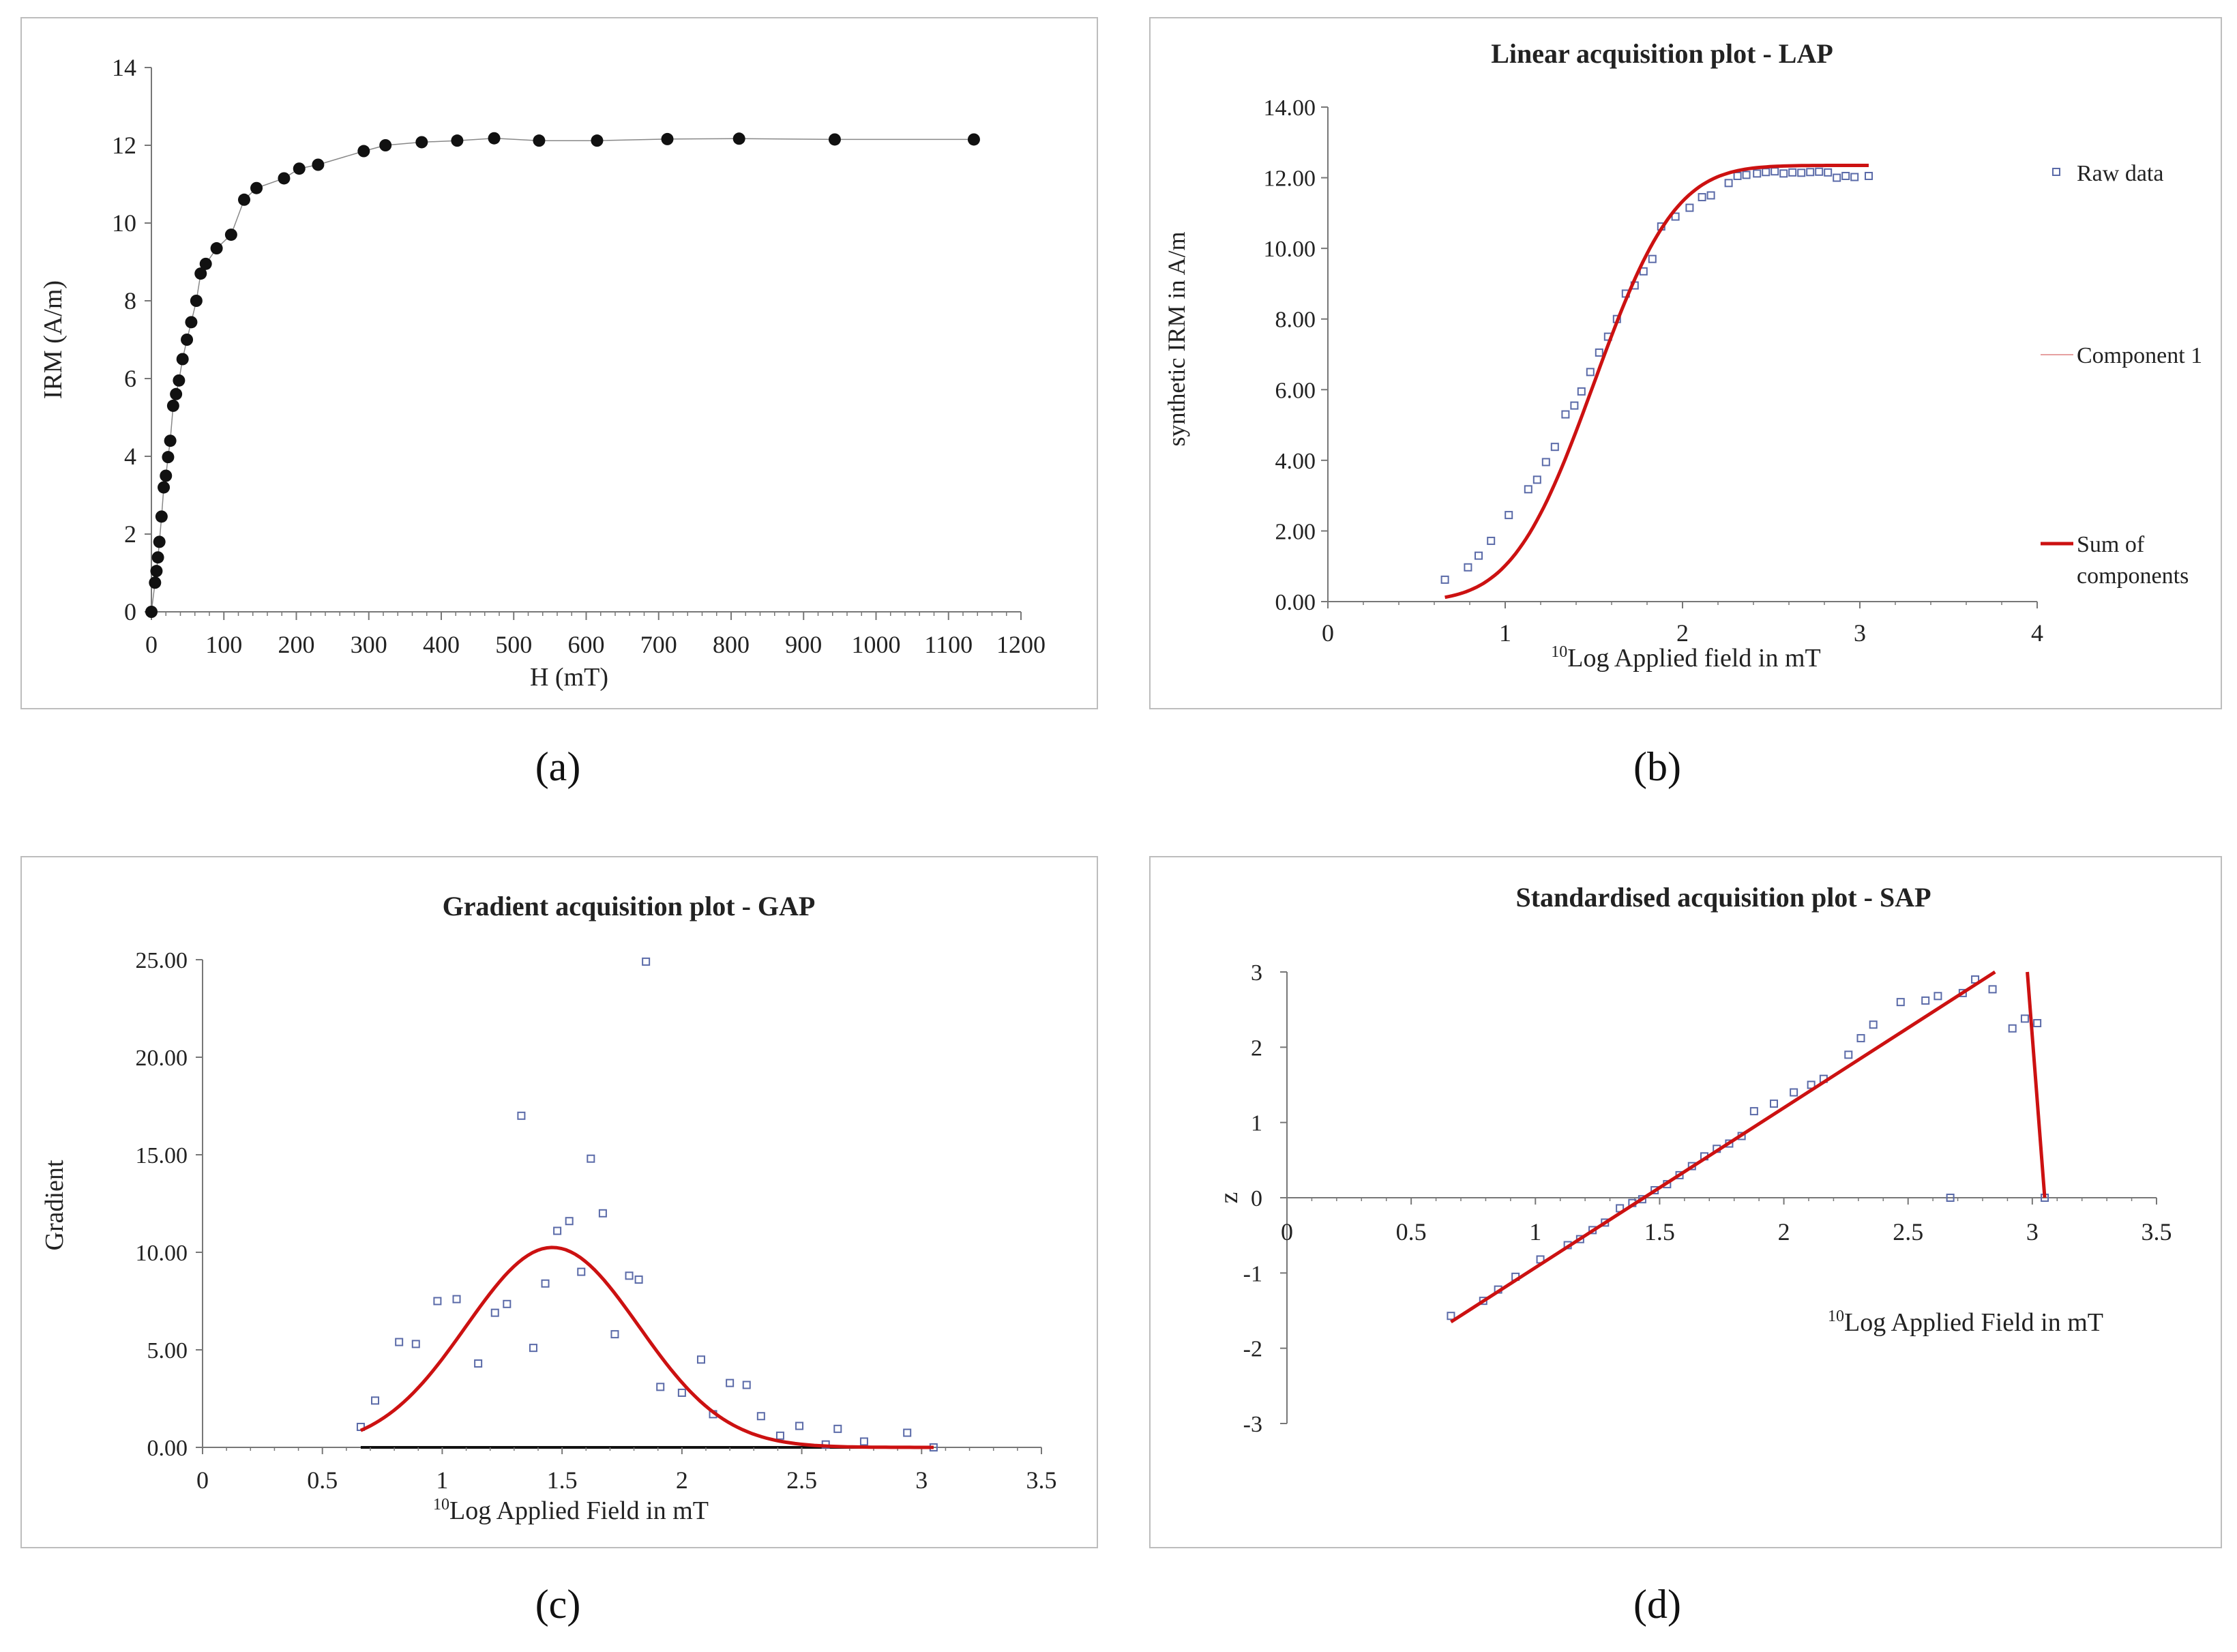  What do you see at coordinates (562, 375) in the screenshot?
I see `series-line` at bounding box center [562, 375].